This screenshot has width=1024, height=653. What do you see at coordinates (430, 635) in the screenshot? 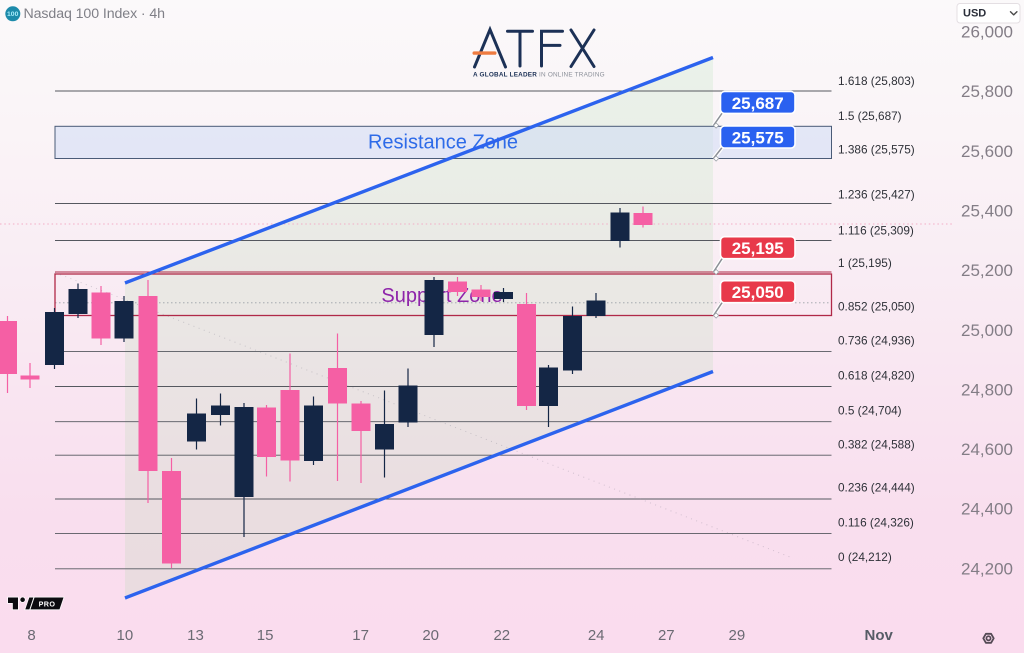
I see `svg-text: 20` at bounding box center [430, 635].